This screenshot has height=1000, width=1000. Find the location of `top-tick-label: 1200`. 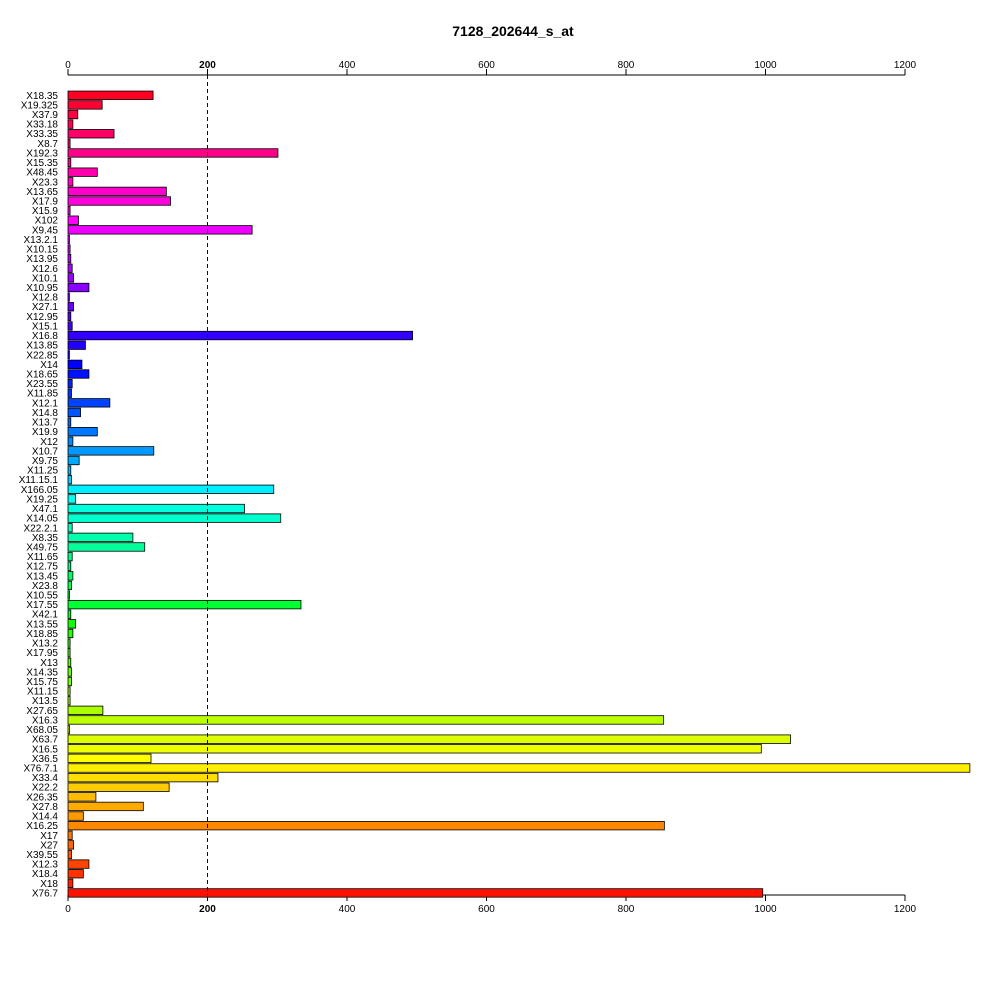

top-tick-label: 1200 is located at coordinates (905, 65).